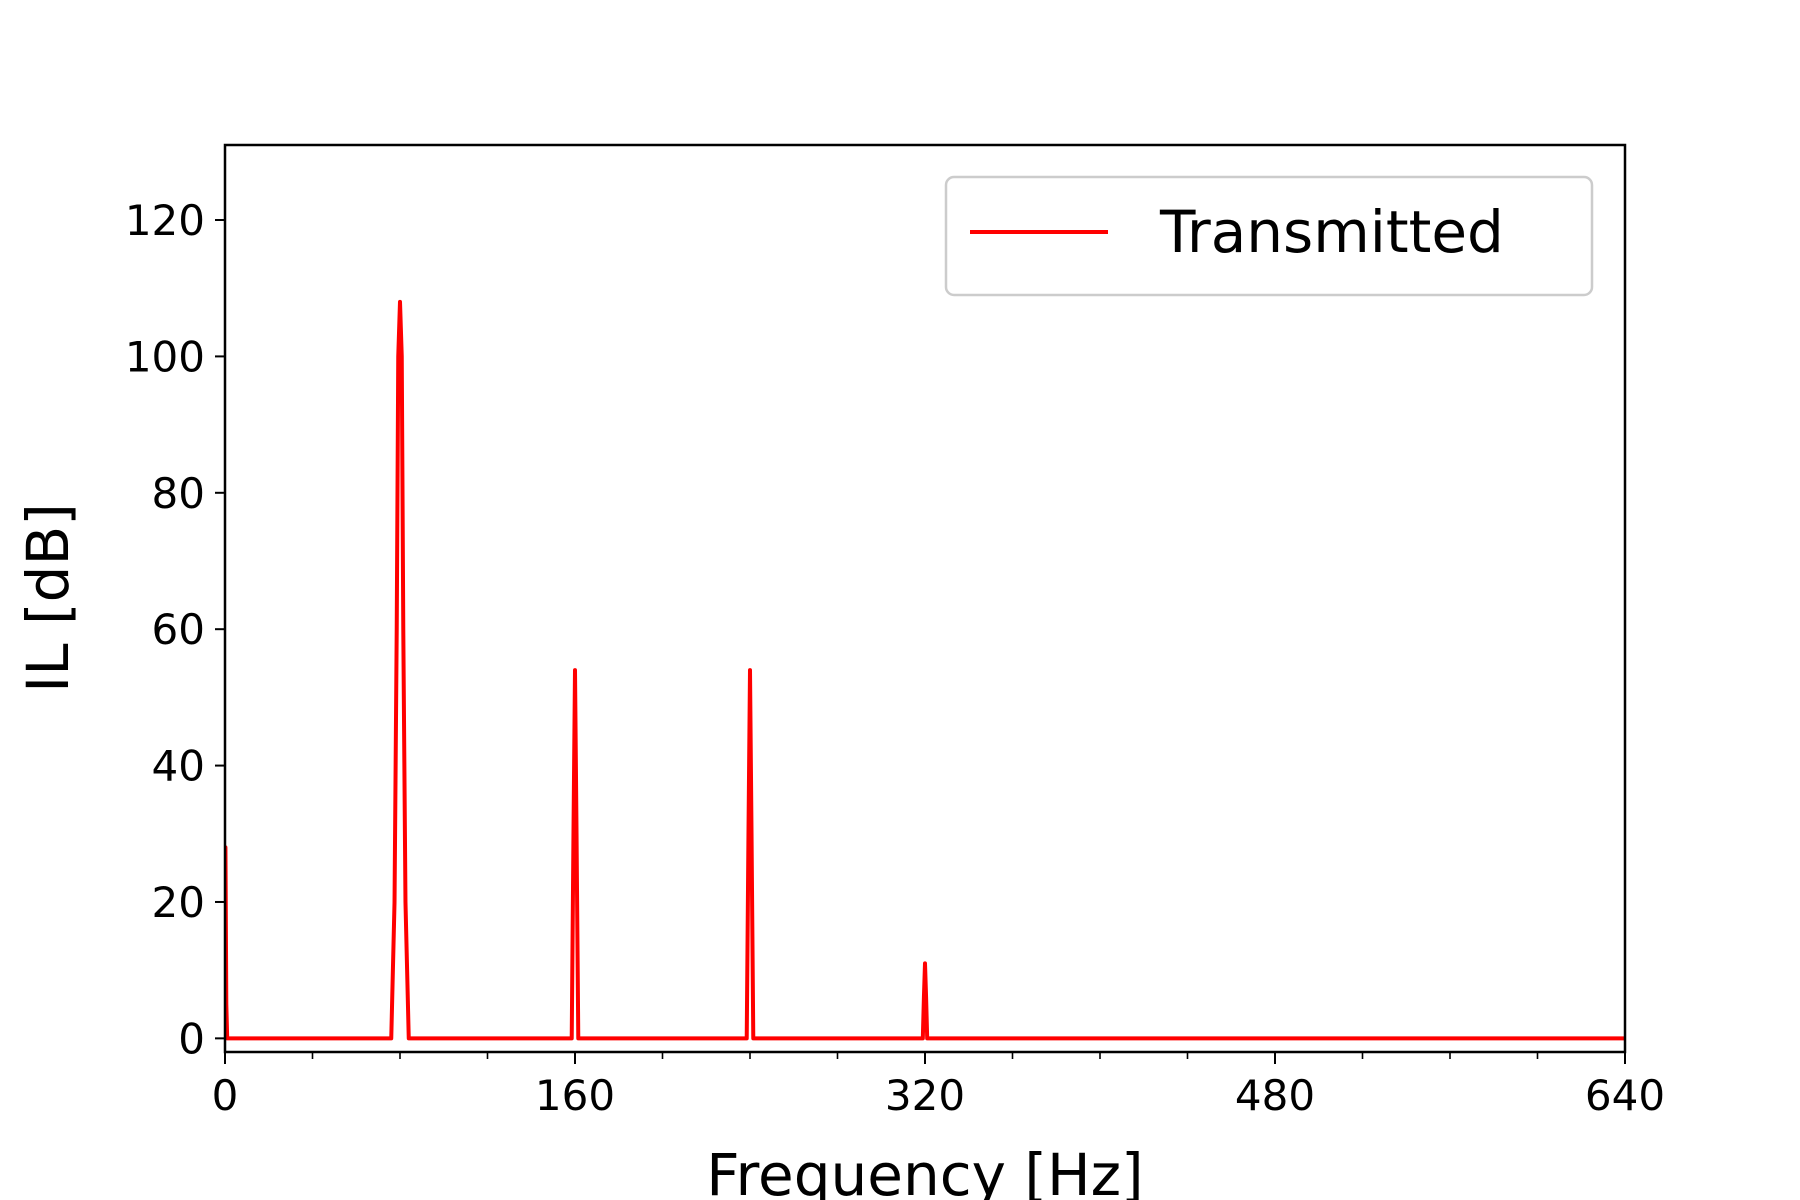  I want to click on x-tick-label: 640, so click(1625, 1095).